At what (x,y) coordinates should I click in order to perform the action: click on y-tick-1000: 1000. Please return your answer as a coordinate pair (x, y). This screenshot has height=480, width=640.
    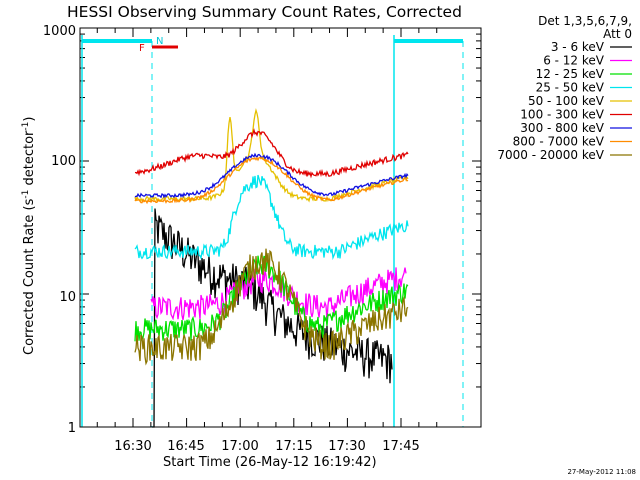
    Looking at the image, I should click on (59, 31).